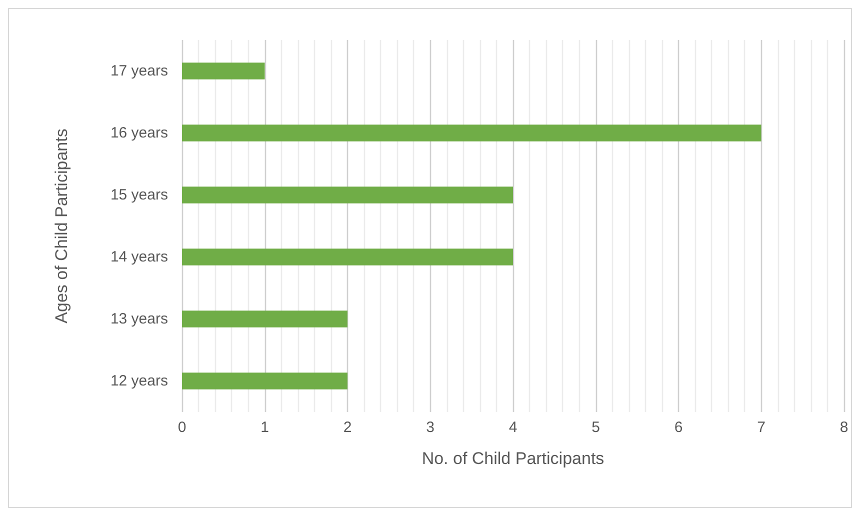  What do you see at coordinates (513, 458) in the screenshot?
I see `x-axis-title: No. of Child Participants` at bounding box center [513, 458].